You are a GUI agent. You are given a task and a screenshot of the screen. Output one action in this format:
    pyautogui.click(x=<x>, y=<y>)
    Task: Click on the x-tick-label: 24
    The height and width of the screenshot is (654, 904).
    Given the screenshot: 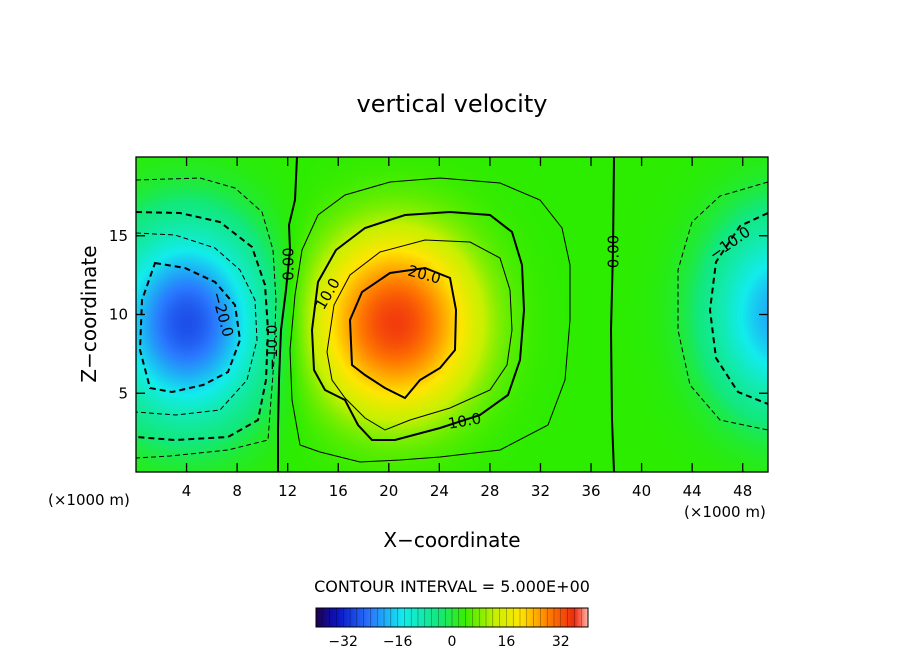 What is the action you would take?
    pyautogui.click(x=439, y=491)
    